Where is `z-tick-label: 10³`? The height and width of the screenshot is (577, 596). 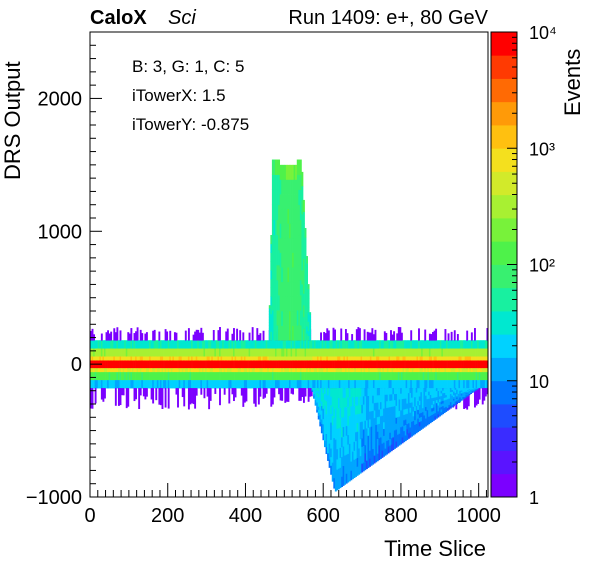 z-tick-label: 10³ is located at coordinates (542, 149).